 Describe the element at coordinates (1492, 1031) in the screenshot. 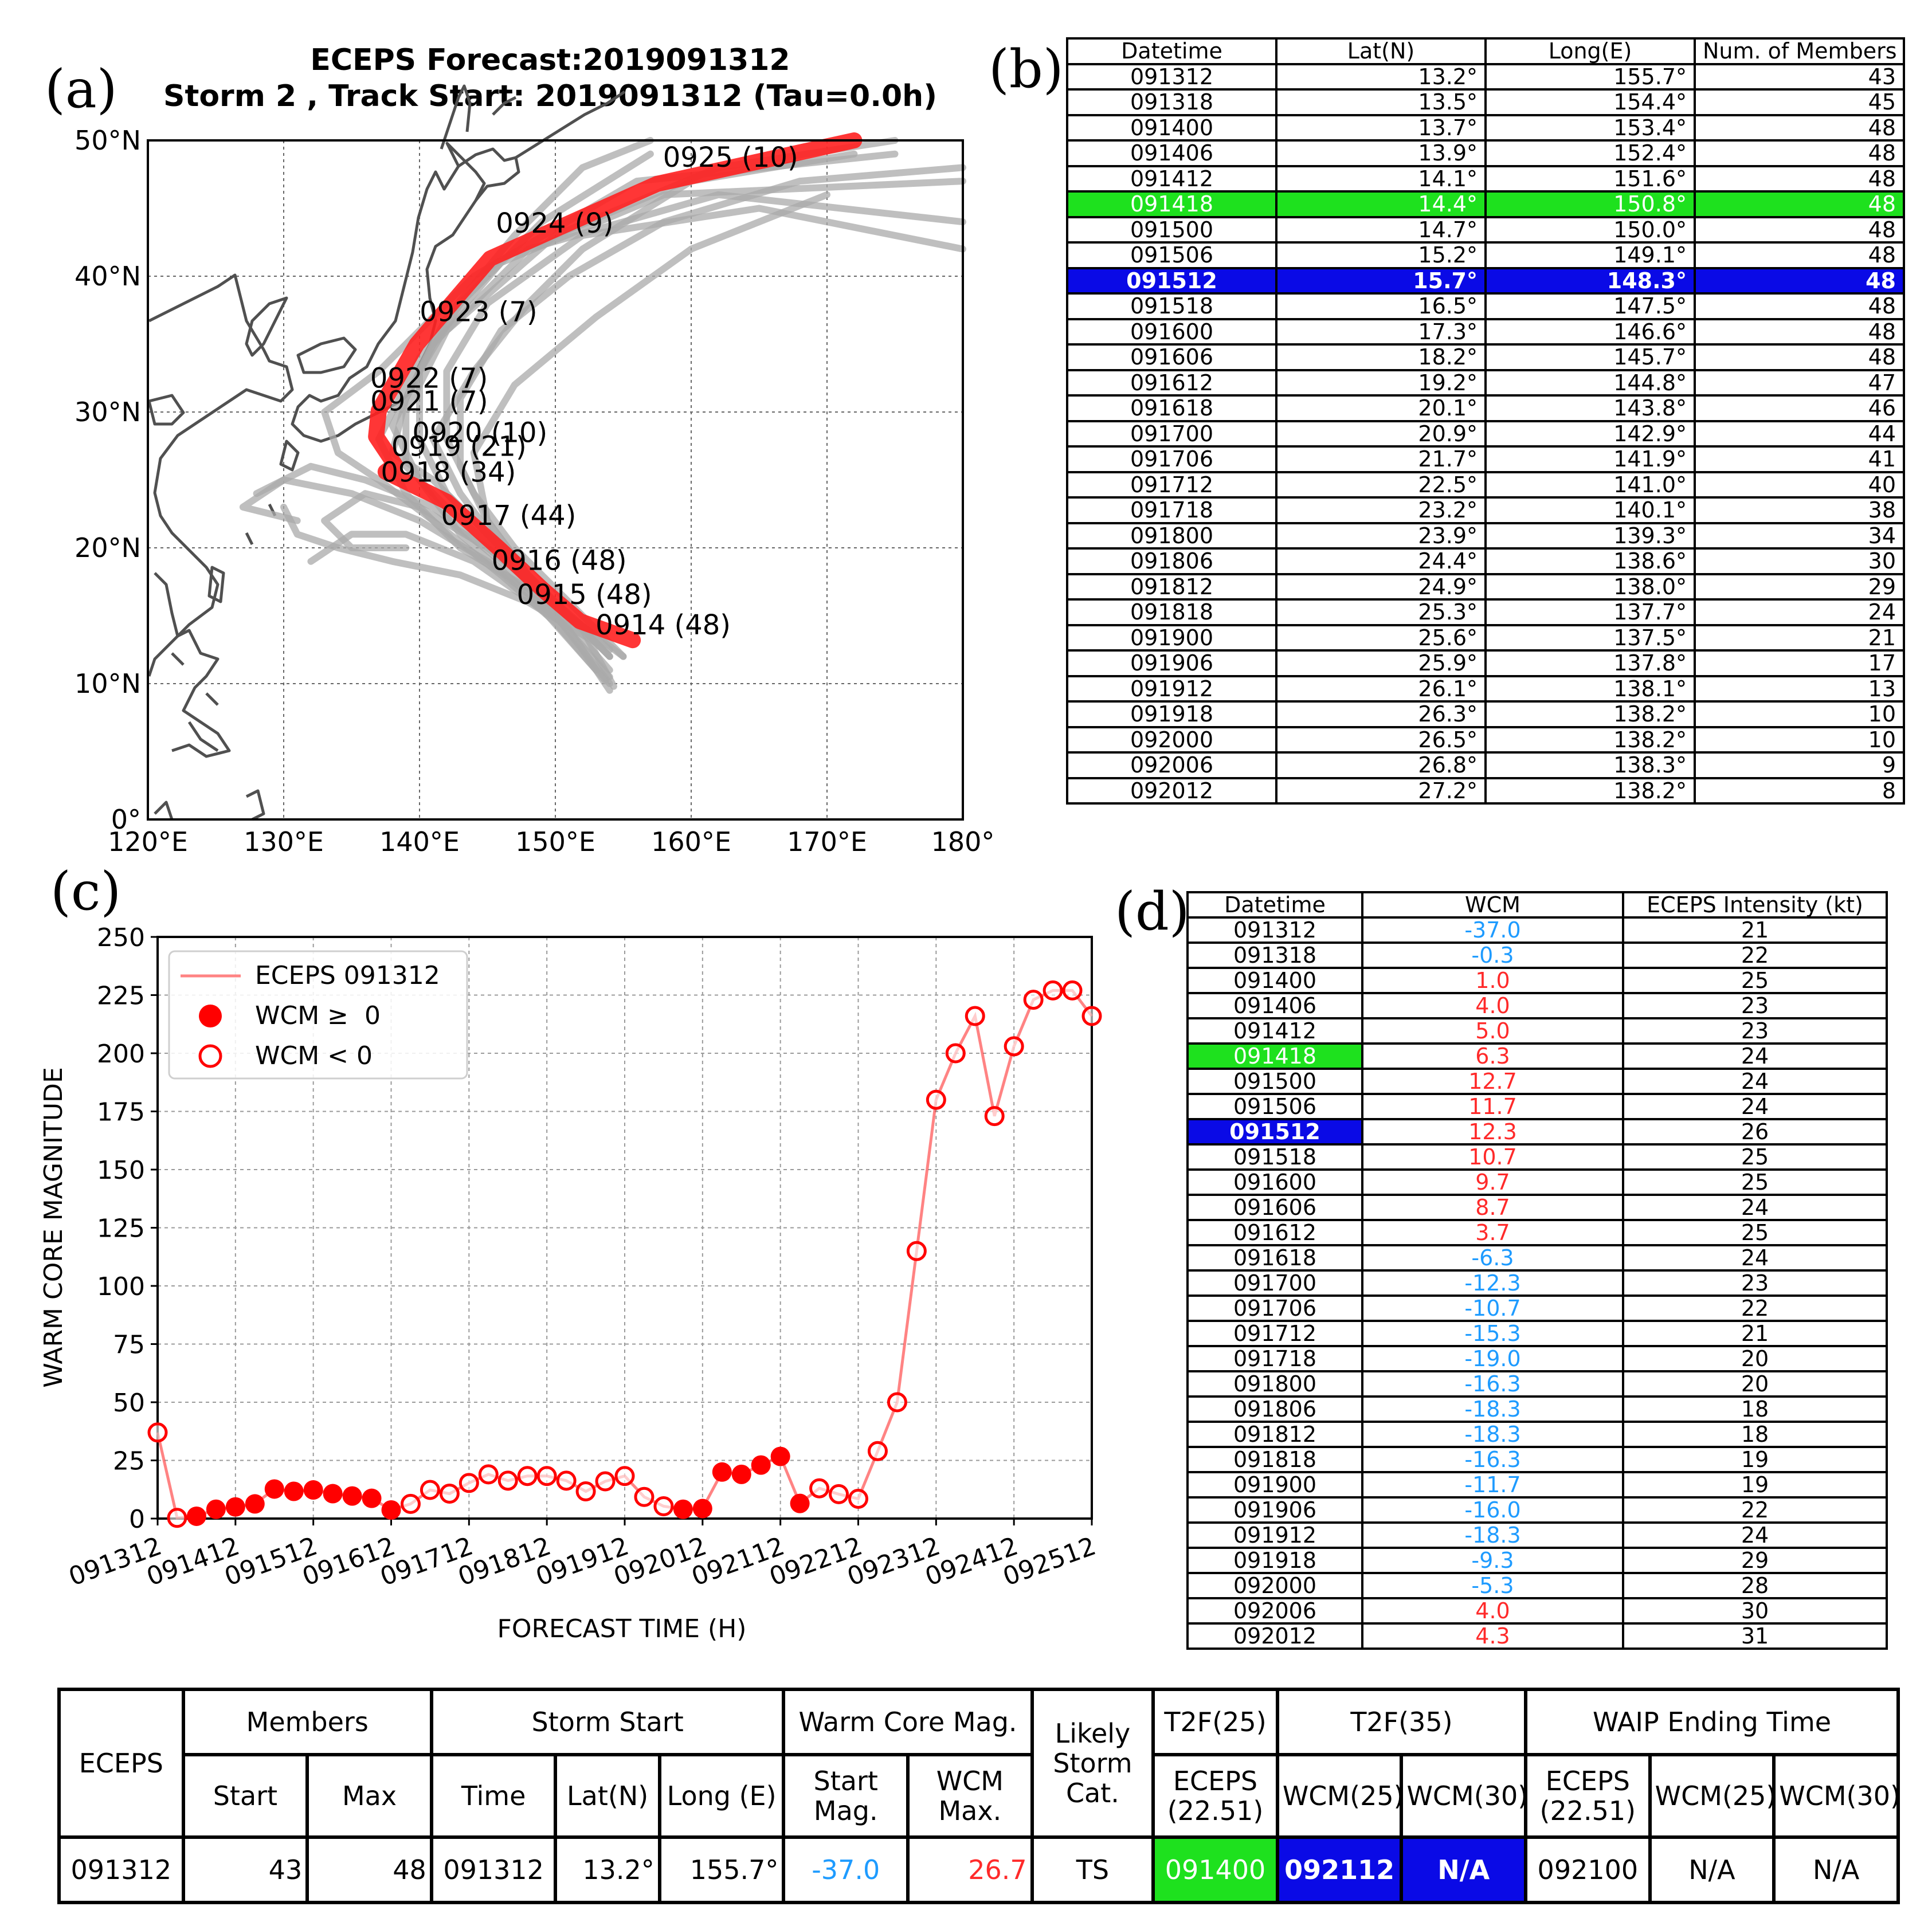

I see `wcm-table-cell: 5.0` at that location.